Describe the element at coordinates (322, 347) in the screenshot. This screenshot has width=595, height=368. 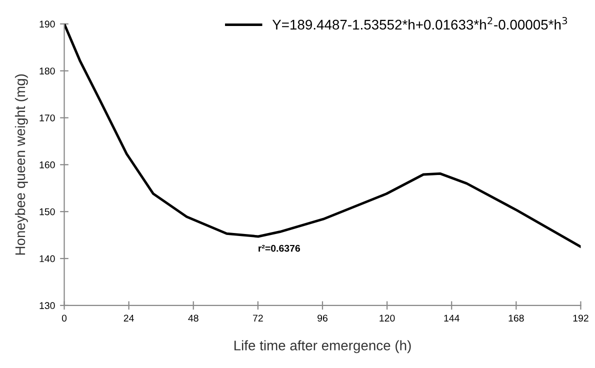
I see `x-axis-title: Life time after emergence (h)` at that location.